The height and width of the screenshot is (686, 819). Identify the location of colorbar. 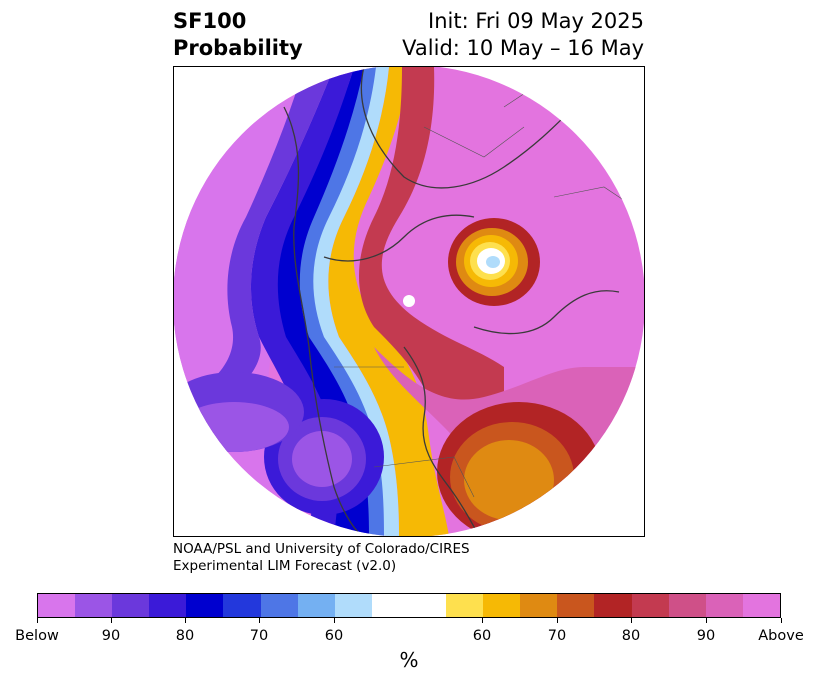
(409, 605).